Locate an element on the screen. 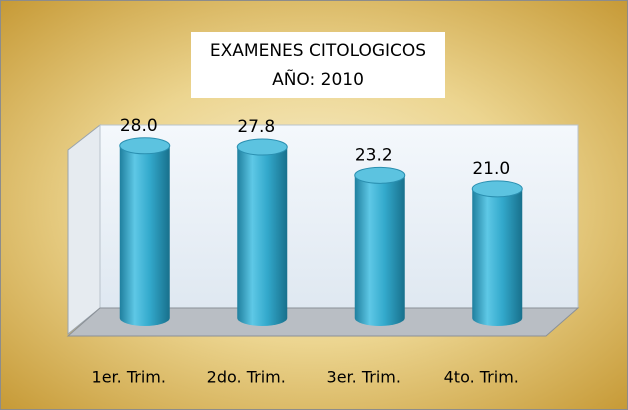 This screenshot has height=410, width=628. x-tick-label: 1er. Trim. is located at coordinates (129, 377).